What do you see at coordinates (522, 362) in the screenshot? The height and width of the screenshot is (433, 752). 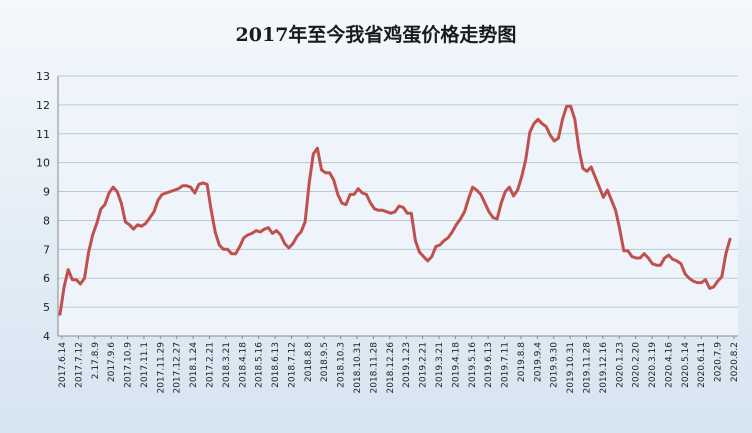 I see `x-tick-label: 2019.8.8` at bounding box center [522, 362].